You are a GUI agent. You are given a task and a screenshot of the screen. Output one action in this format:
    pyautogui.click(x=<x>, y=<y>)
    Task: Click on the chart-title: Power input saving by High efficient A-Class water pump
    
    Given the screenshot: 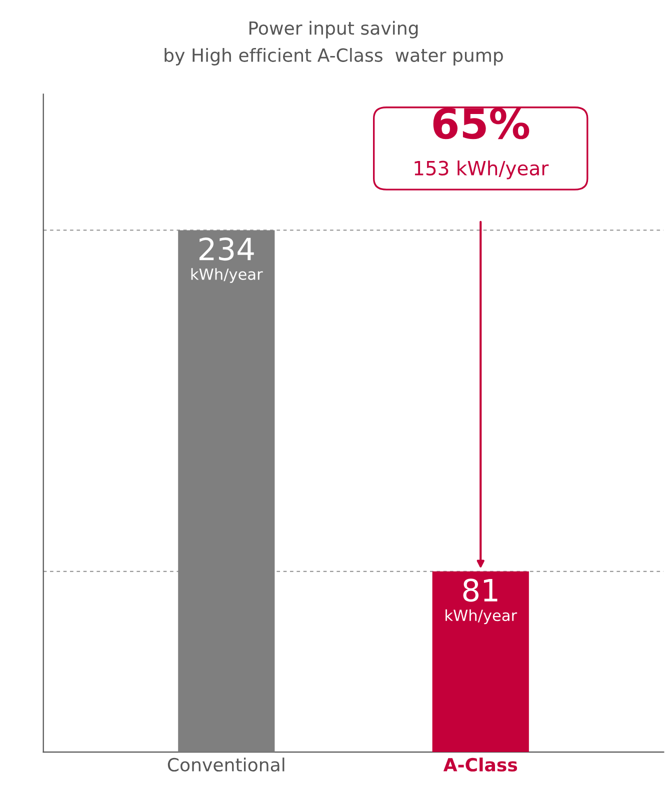 What is the action you would take?
    pyautogui.click(x=333, y=43)
    